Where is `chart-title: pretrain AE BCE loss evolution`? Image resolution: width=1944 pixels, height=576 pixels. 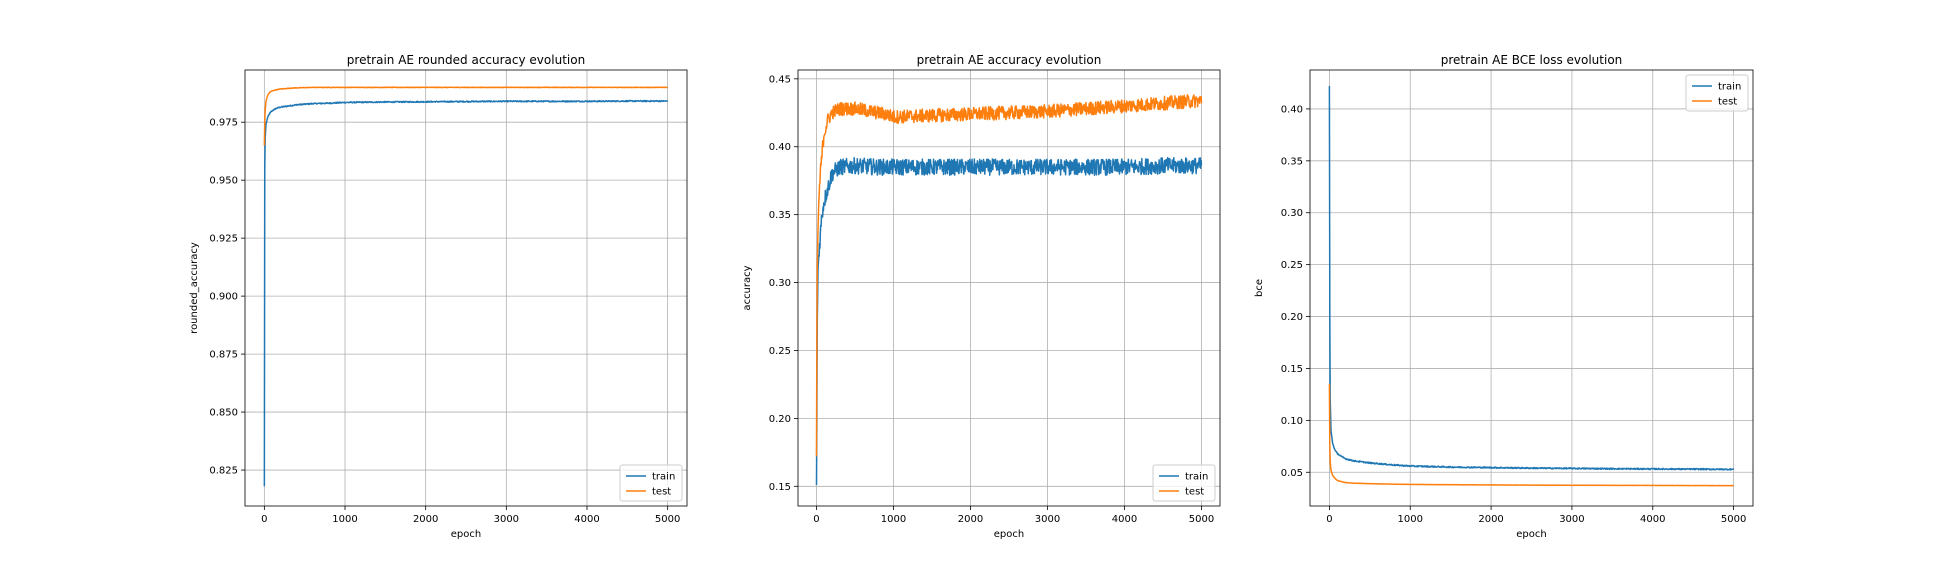
chart-title: pretrain AE BCE loss evolution is located at coordinates (1532, 60).